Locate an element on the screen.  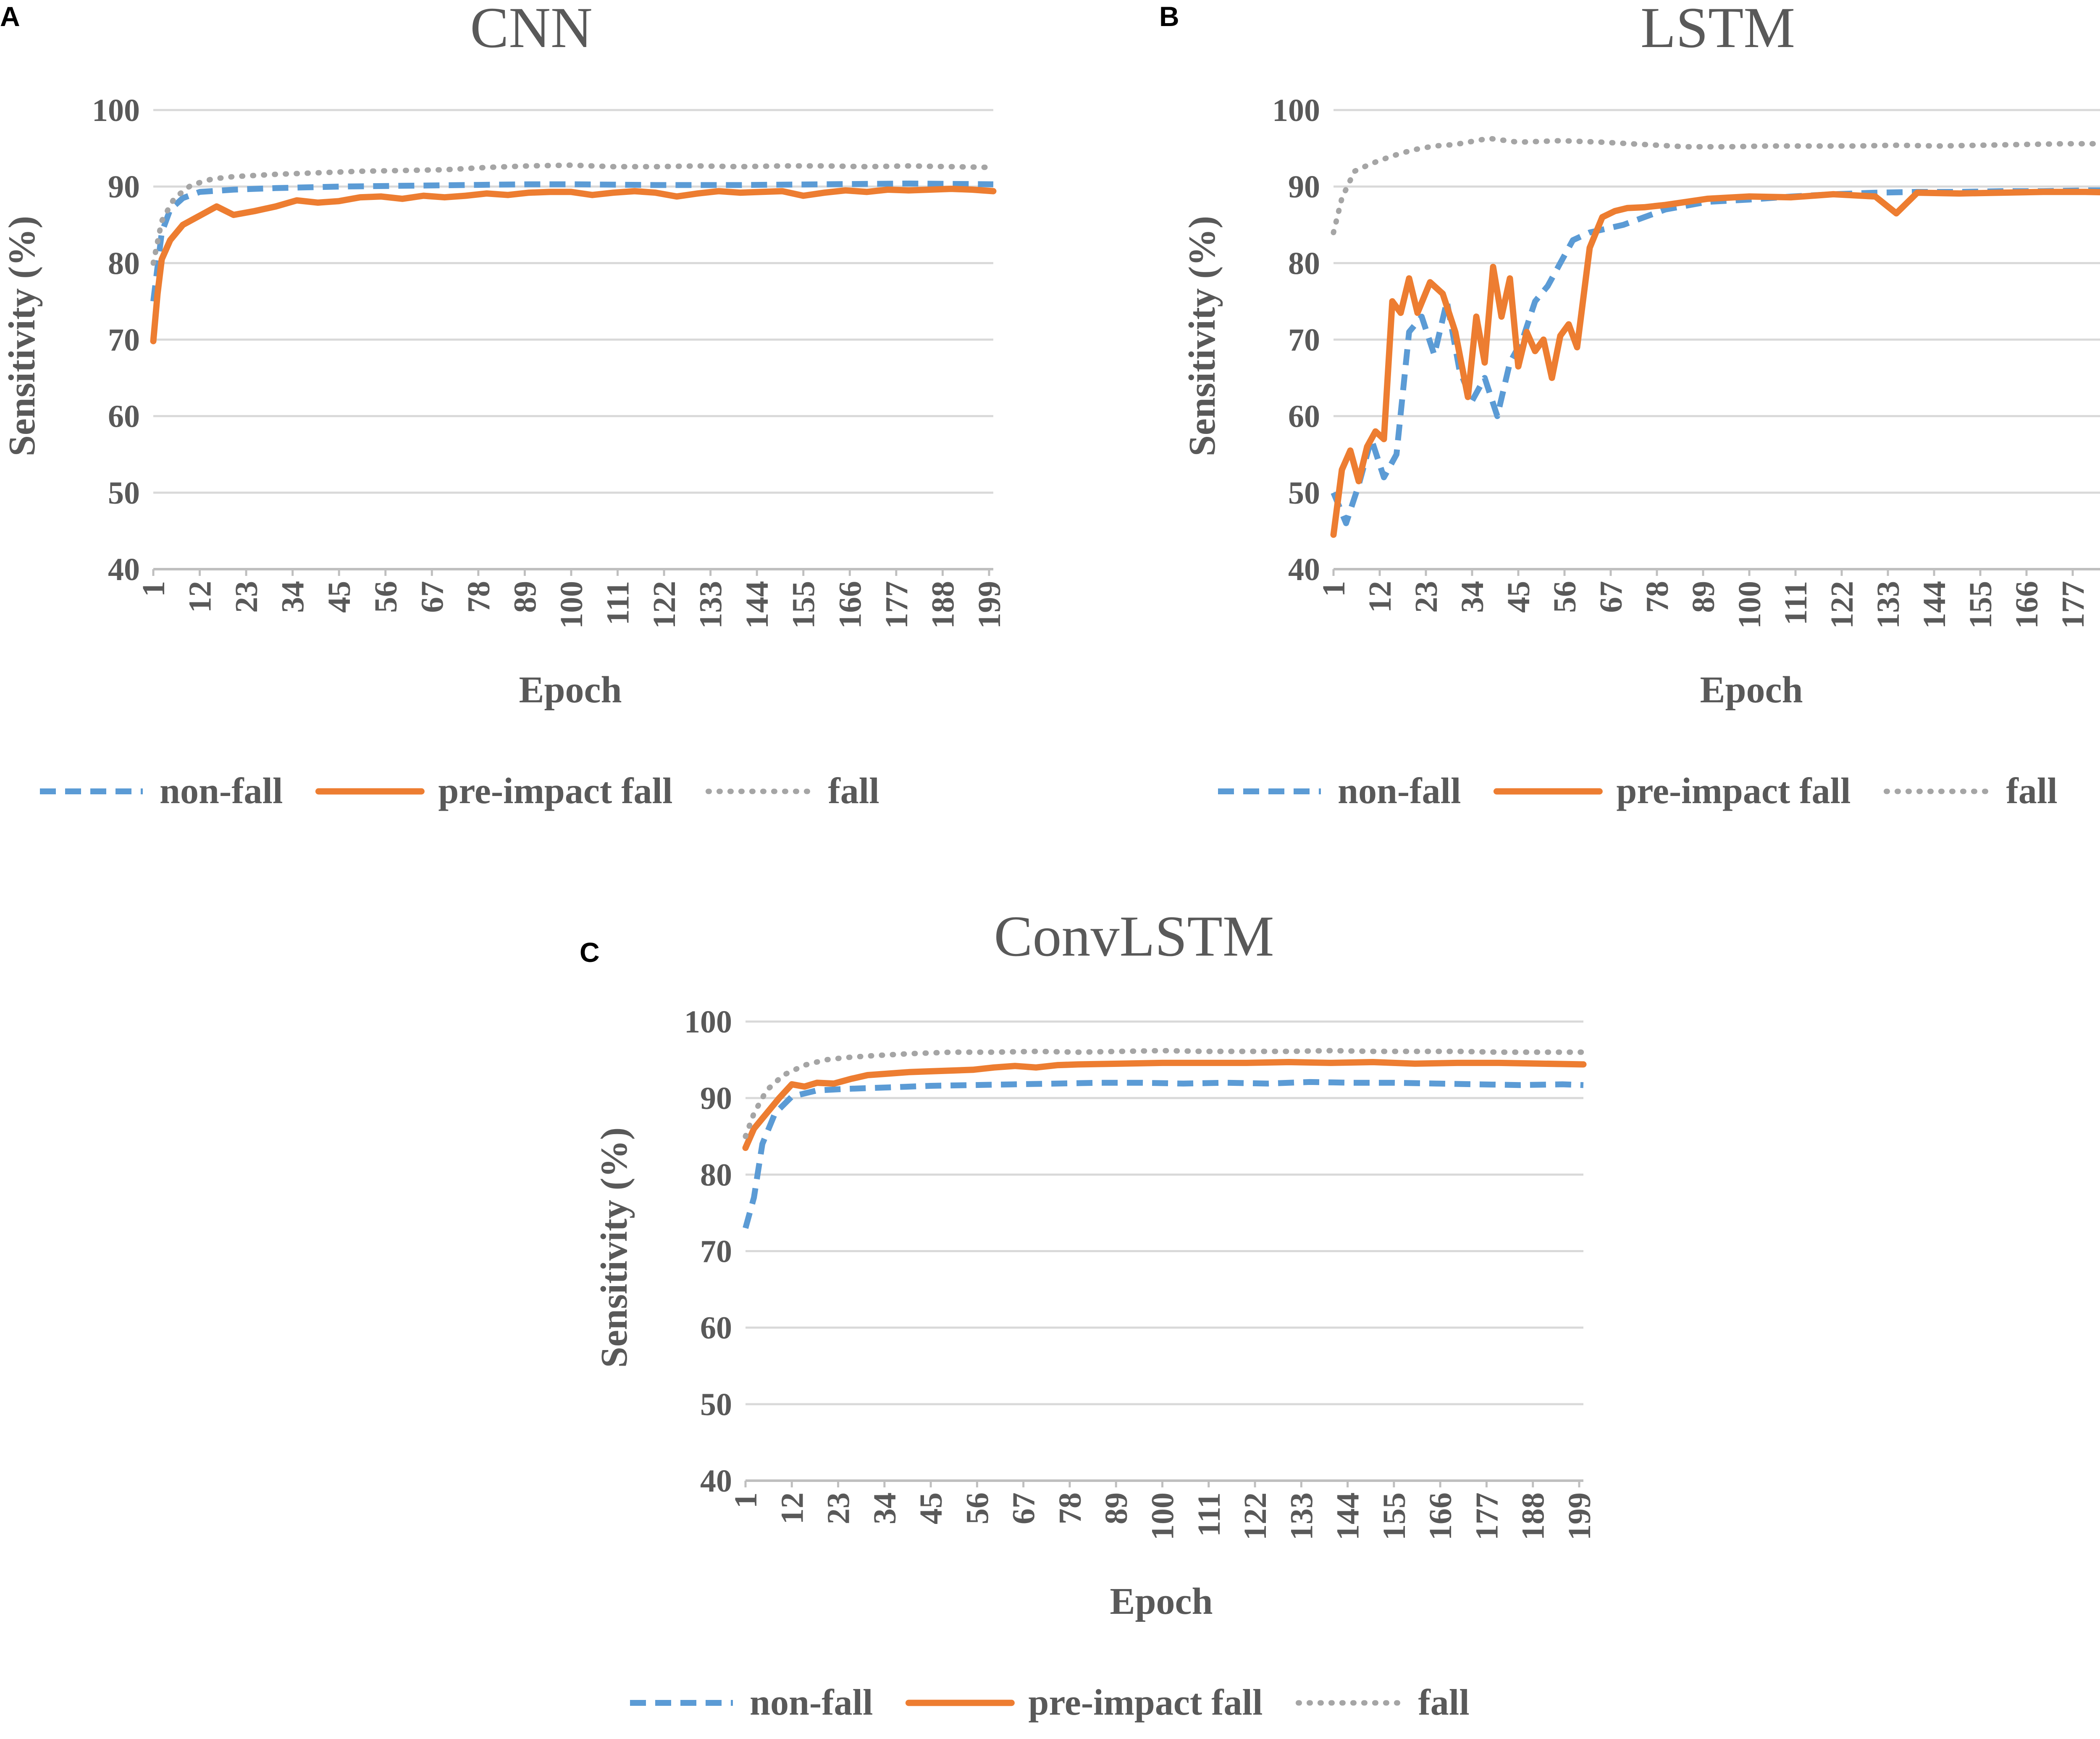
panel-letter-b: B is located at coordinates (1169, 16).